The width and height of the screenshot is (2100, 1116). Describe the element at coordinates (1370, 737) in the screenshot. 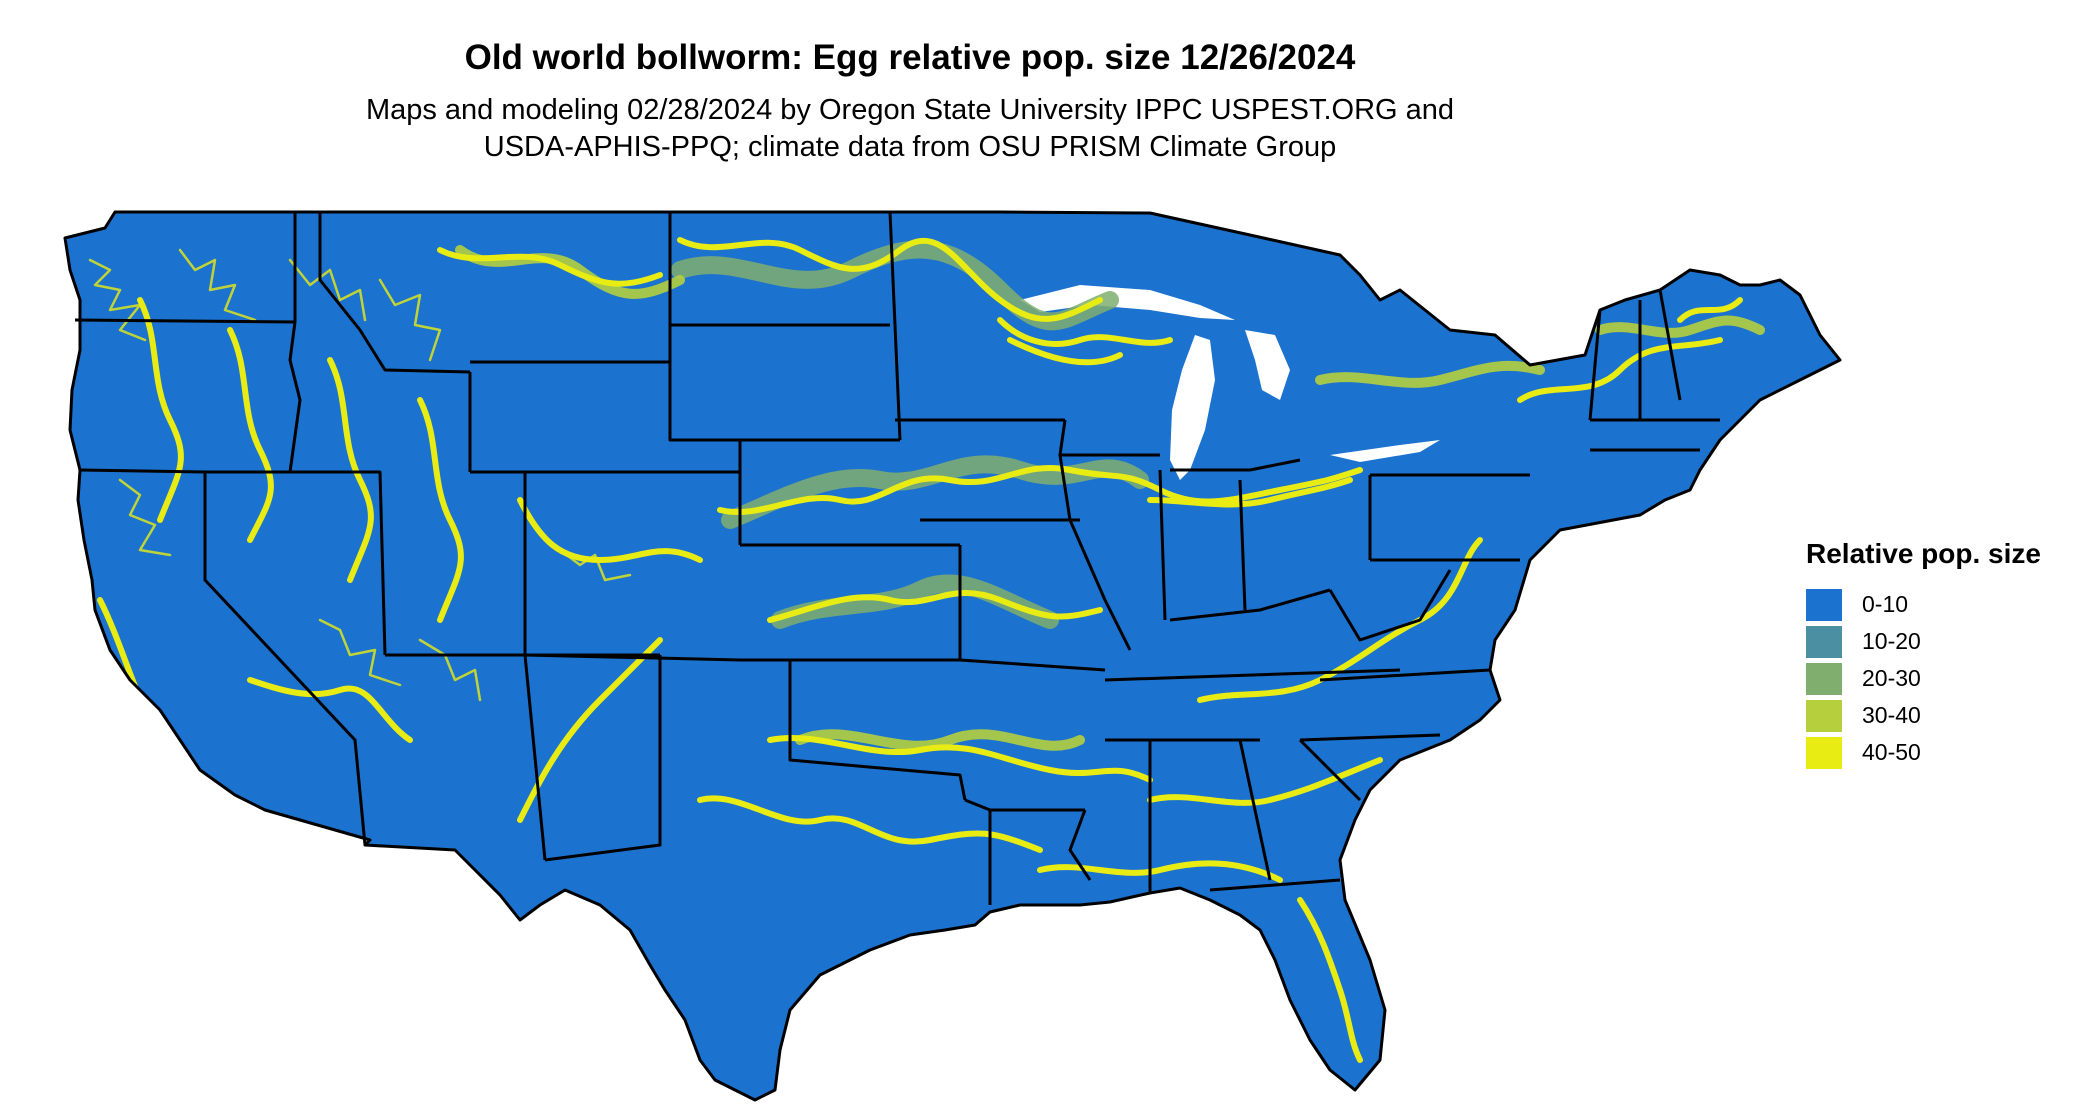

I see `border-nc-sc` at that location.